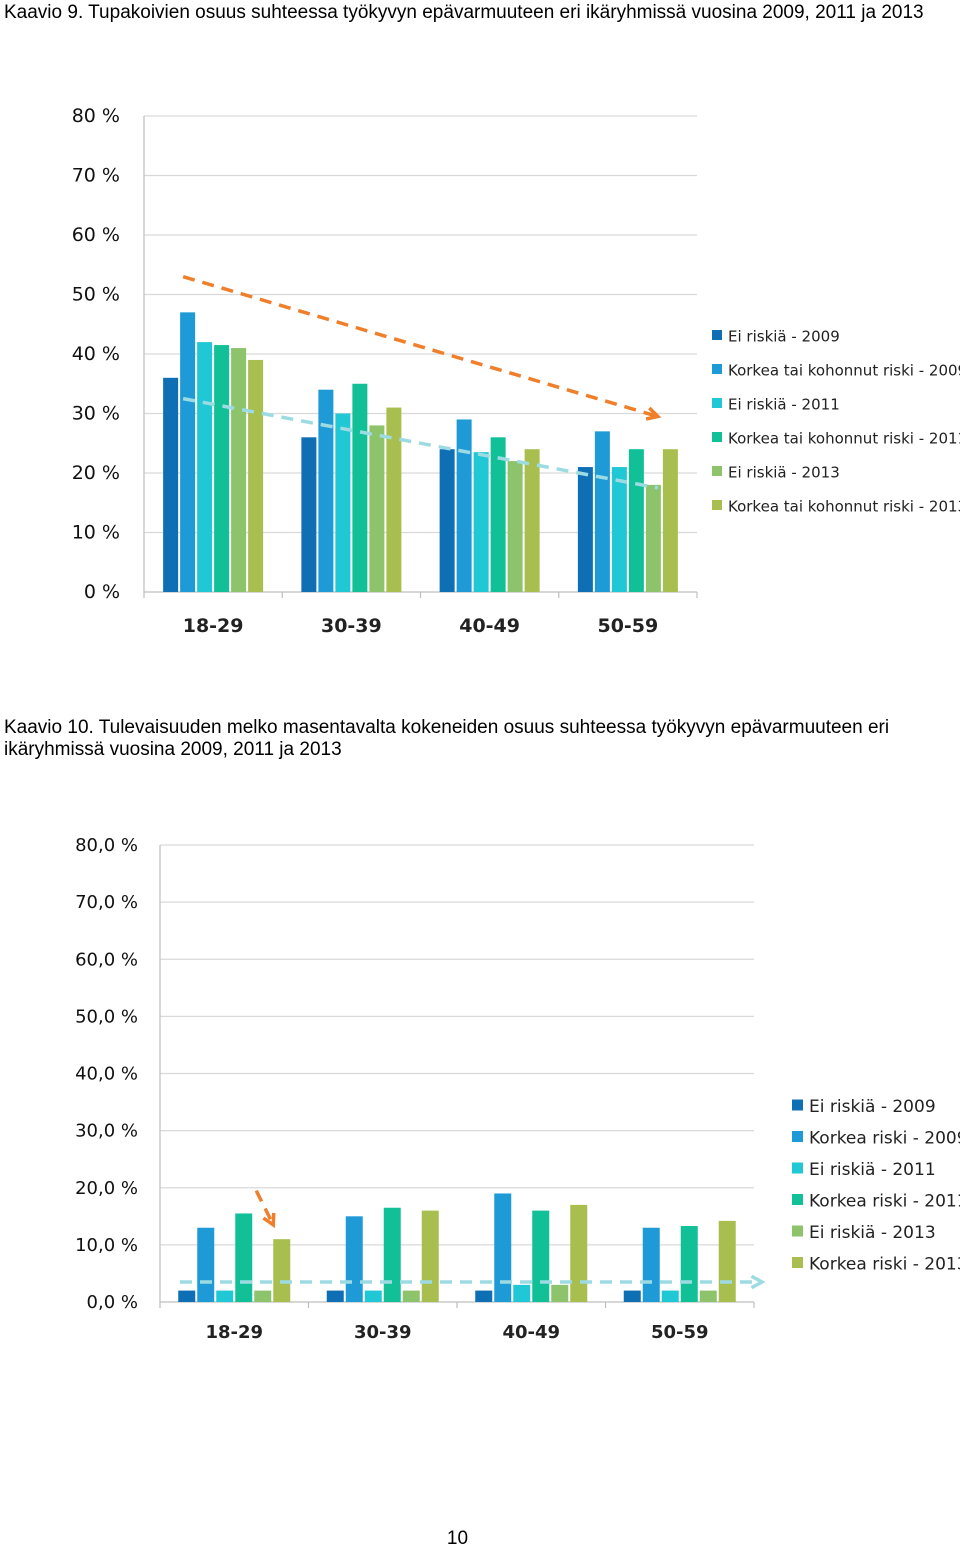 The image size is (960, 1550). What do you see at coordinates (457, 1538) in the screenshot?
I see `page-number: 10` at bounding box center [457, 1538].